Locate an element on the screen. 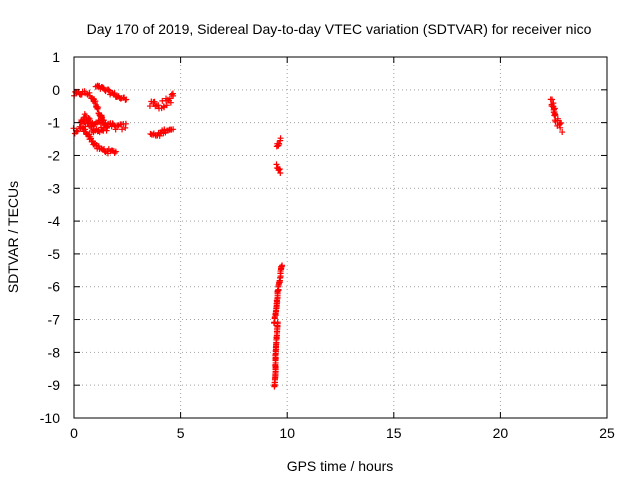  y-tick-label: -7 is located at coordinates (54, 320).